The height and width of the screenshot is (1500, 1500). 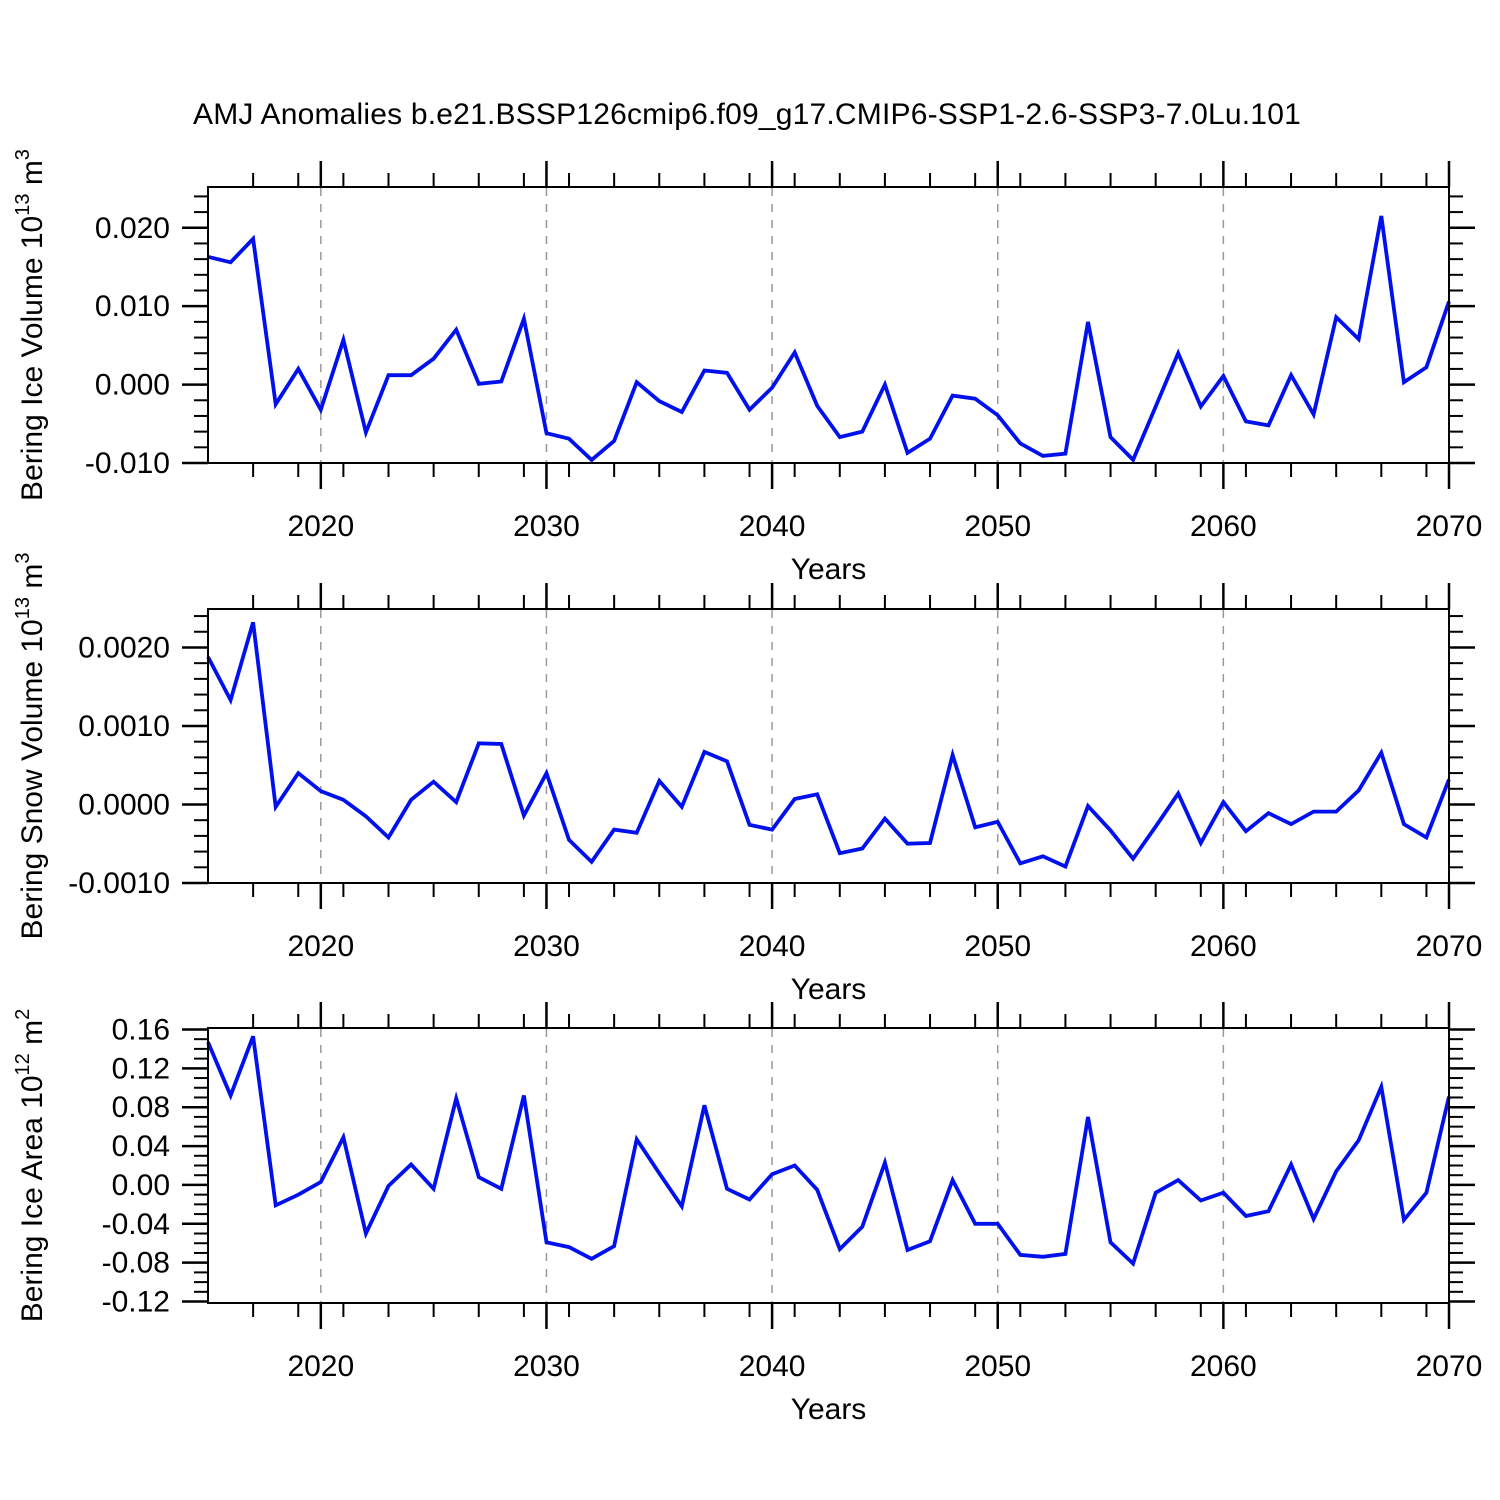 I want to click on y-tick-label: -0.04, so click(x=136, y=1224).